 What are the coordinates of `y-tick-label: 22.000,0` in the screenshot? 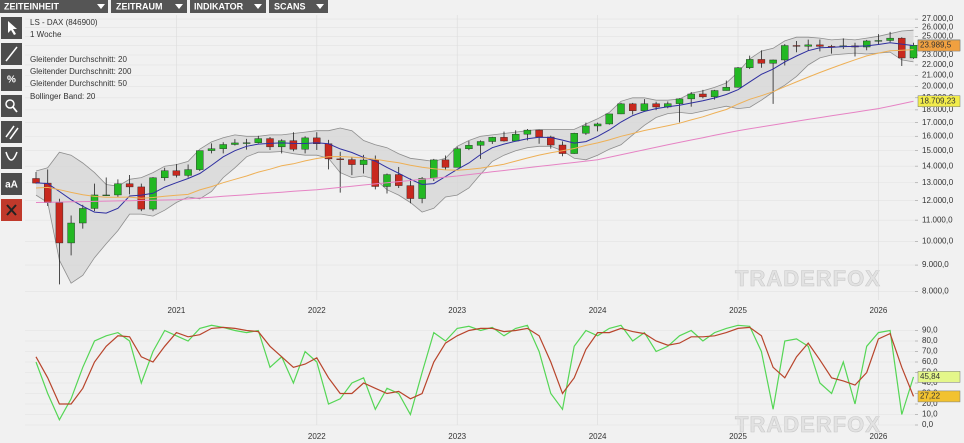 It's located at (938, 64).